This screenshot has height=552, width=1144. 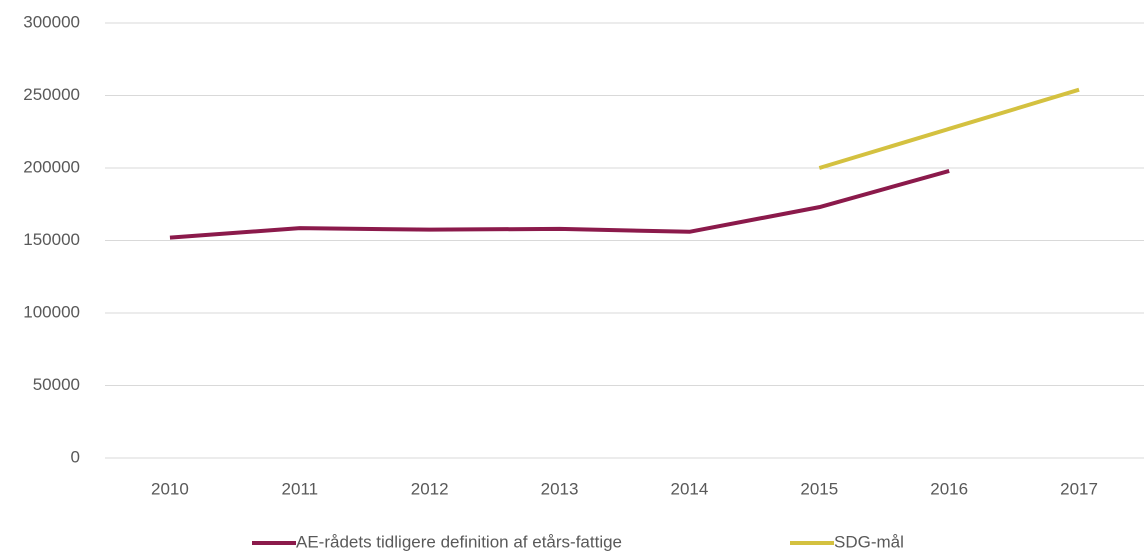 What do you see at coordinates (51, 311) in the screenshot?
I see `y-tick-label: 100000` at bounding box center [51, 311].